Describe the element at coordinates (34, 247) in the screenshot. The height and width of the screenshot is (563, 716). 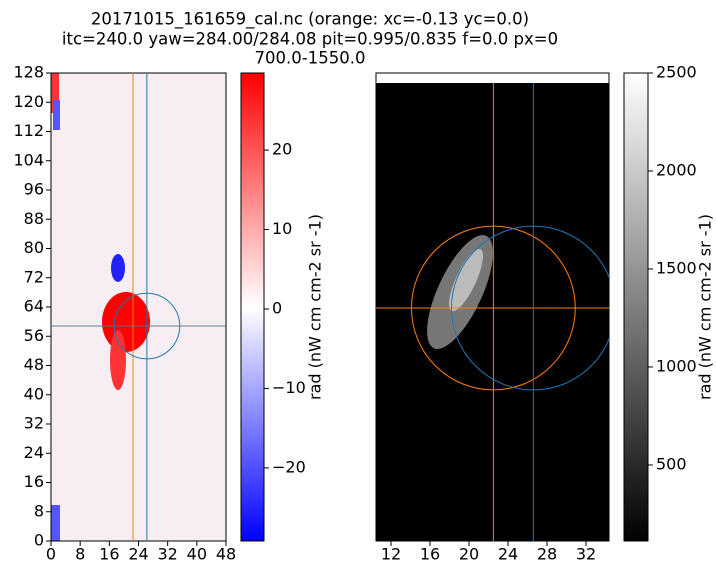
I see `y-tick-label: 80` at that location.